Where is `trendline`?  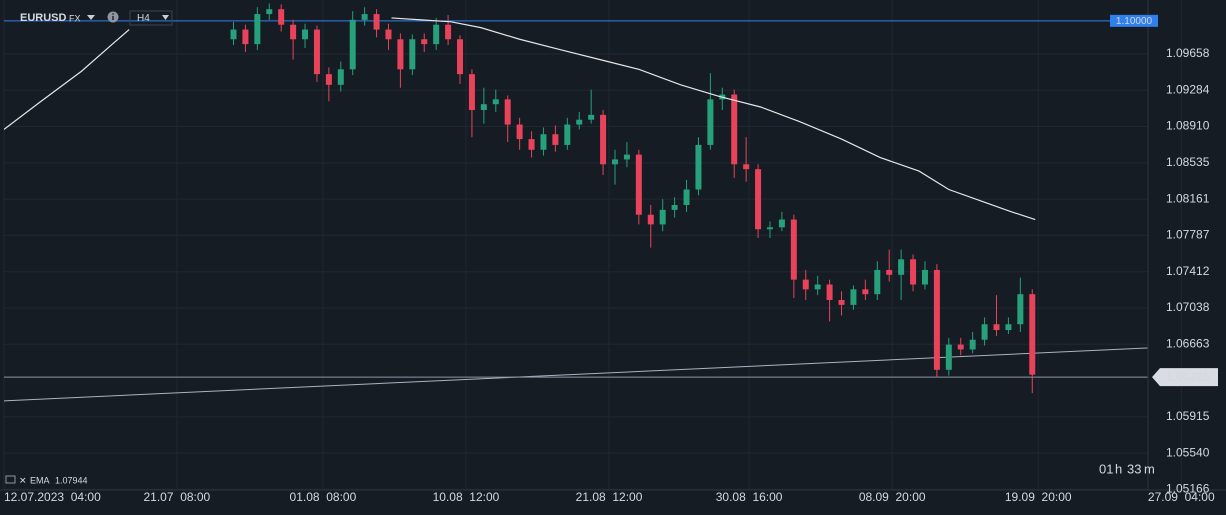
trendline is located at coordinates (576, 374).